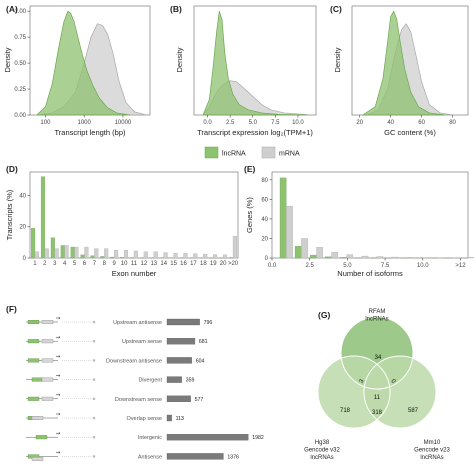 Image resolution: width=474 pixels, height=474 pixels. I want to click on x-tick-label-b: 7.5, so click(275, 123).